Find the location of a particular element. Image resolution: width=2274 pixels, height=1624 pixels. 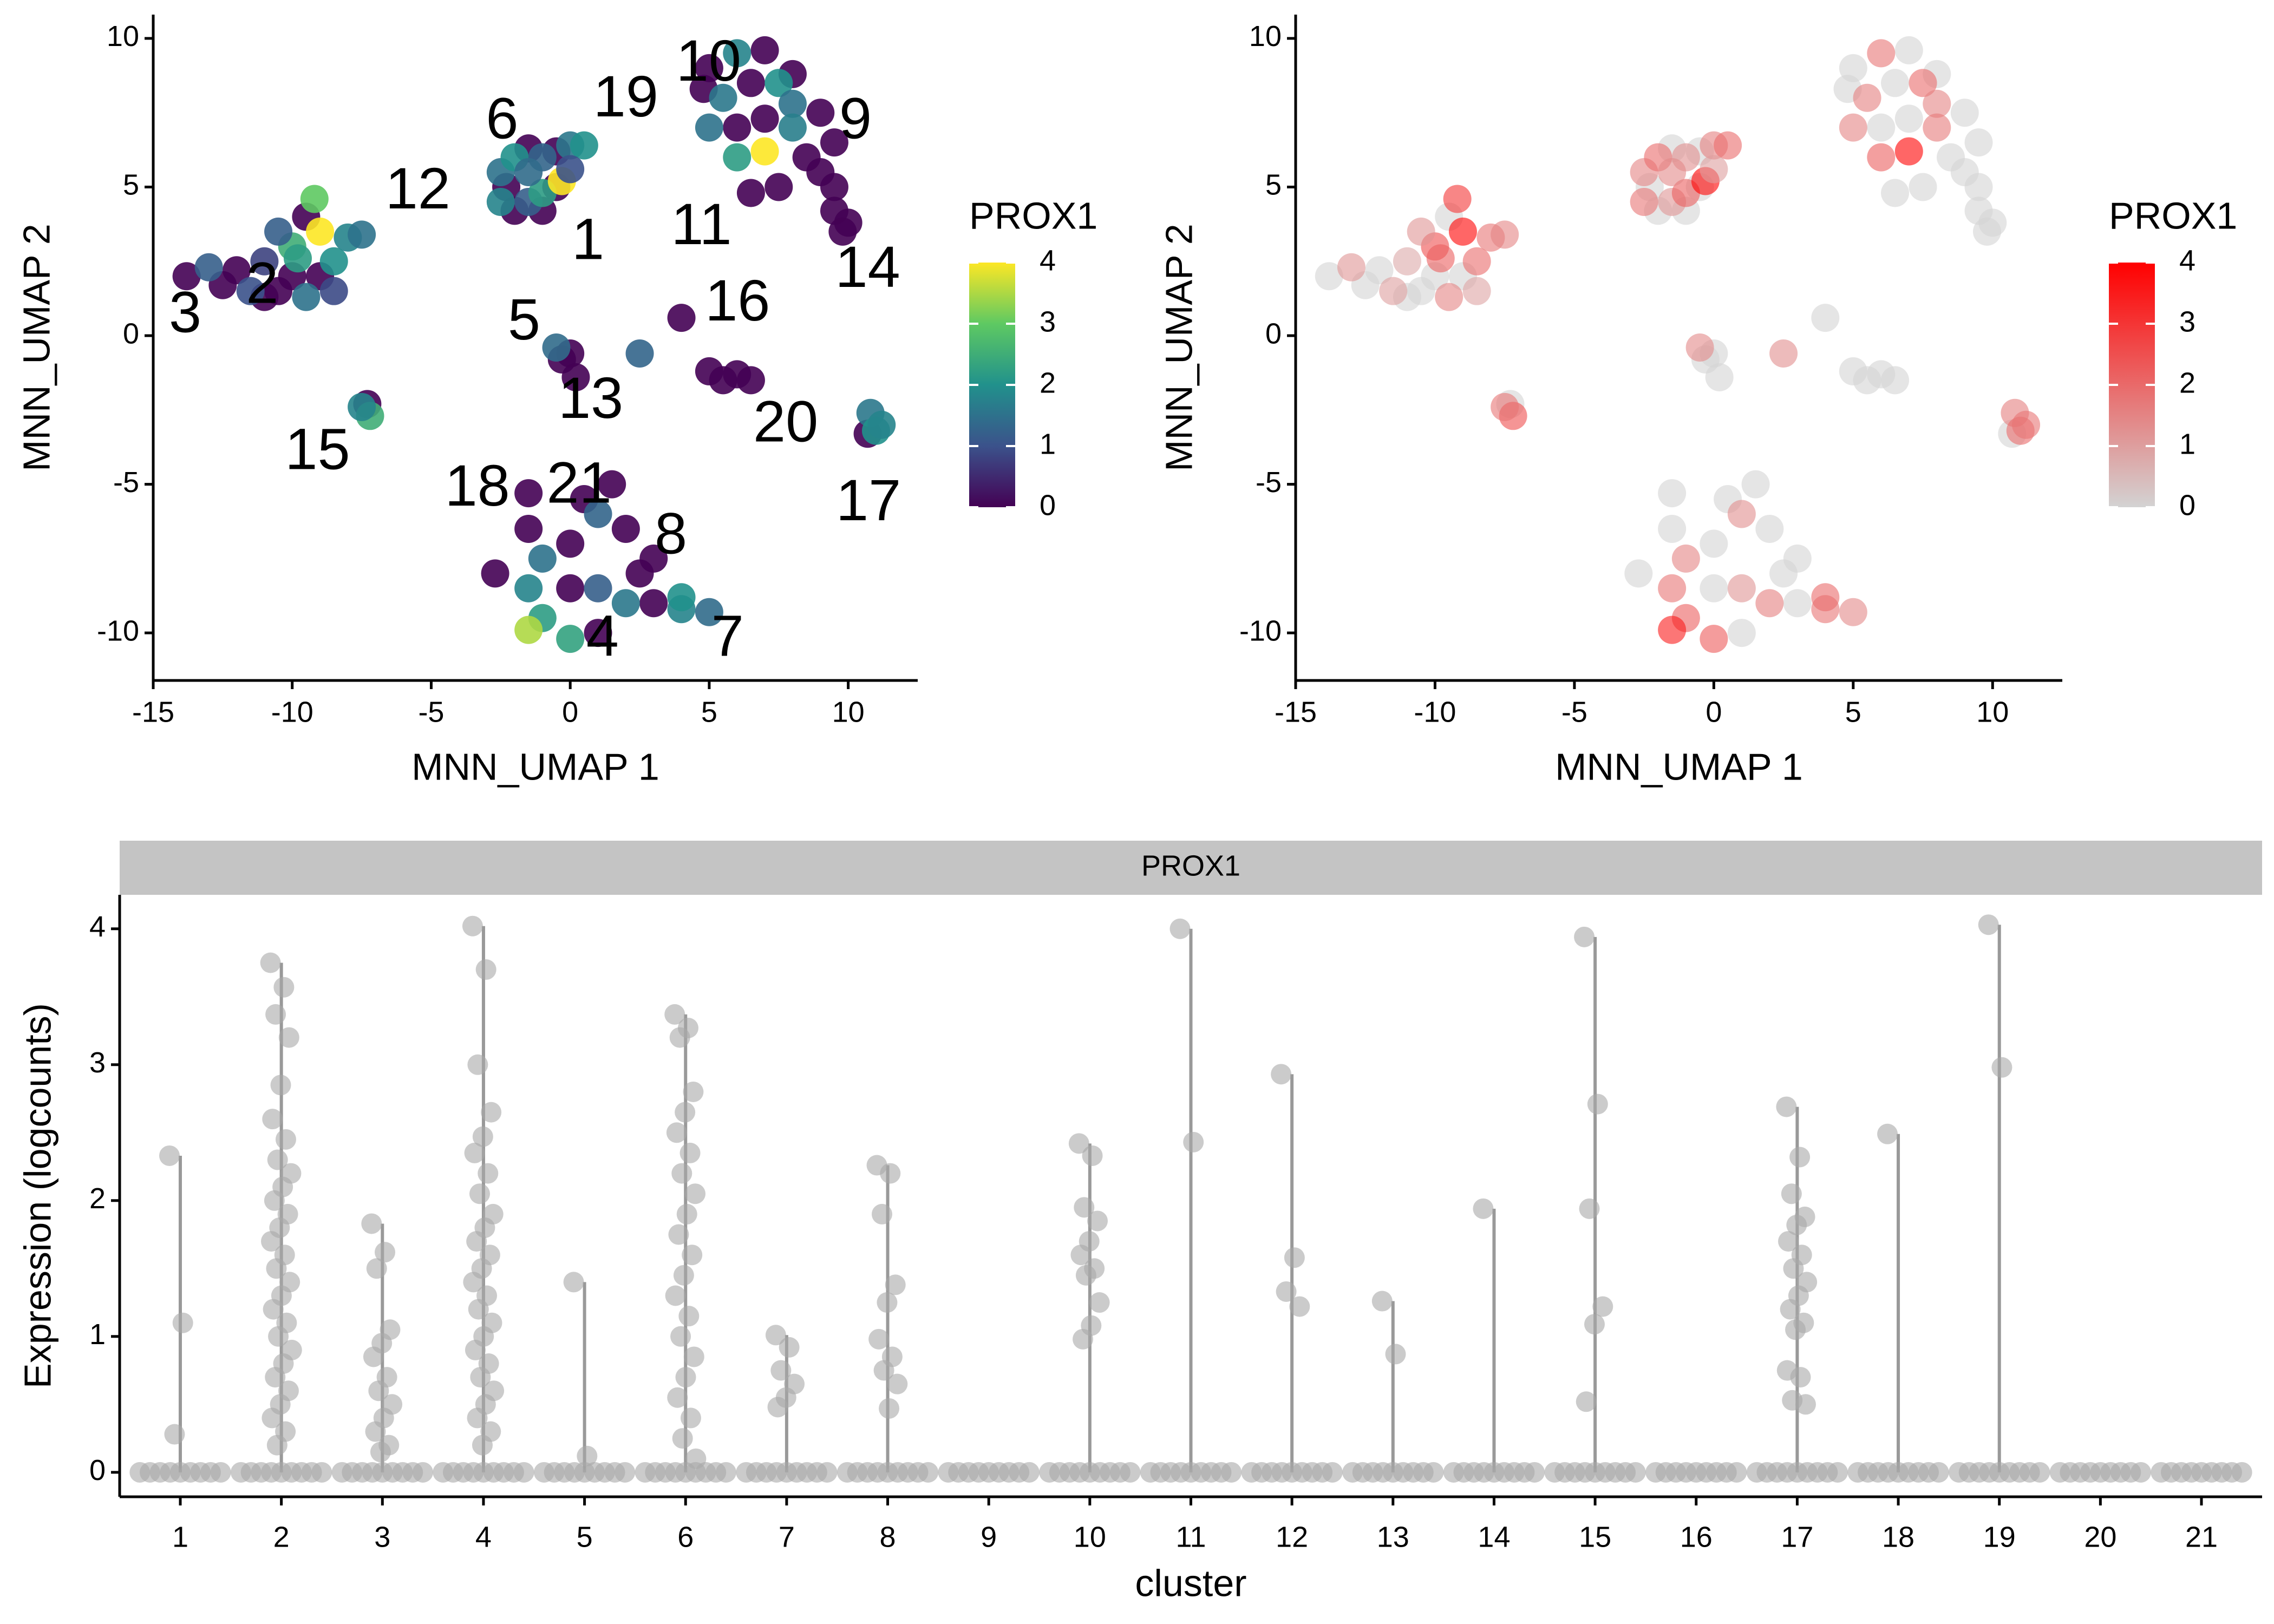

cluster-label: 15 is located at coordinates (317, 449).